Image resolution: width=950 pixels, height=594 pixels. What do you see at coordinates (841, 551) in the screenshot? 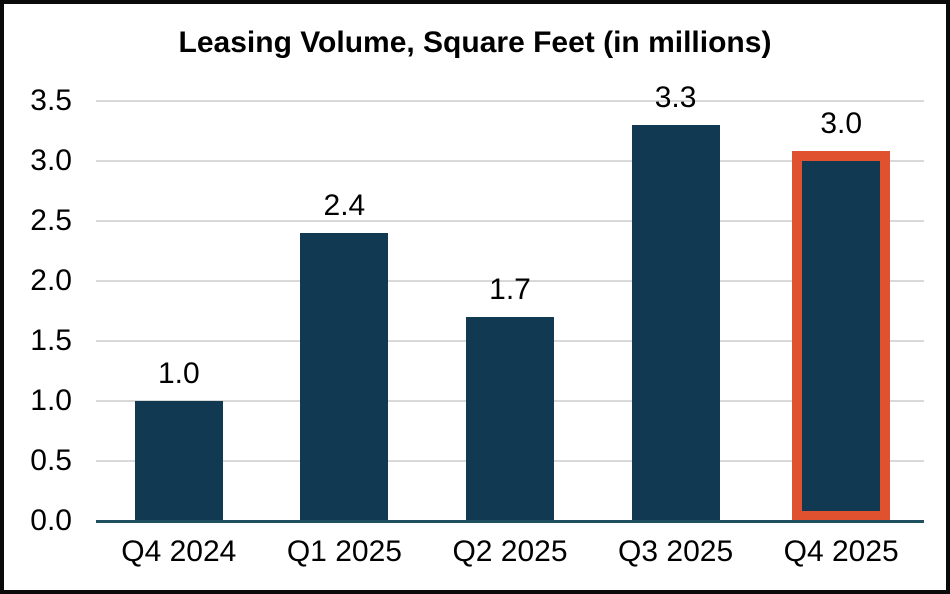
I see `x-tick-label: Q4 2025` at bounding box center [841, 551].